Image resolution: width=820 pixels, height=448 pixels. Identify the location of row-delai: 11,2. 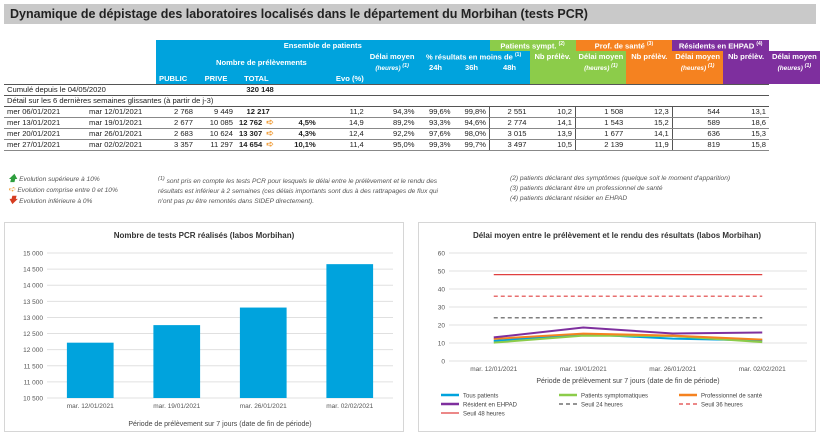
(342, 112).